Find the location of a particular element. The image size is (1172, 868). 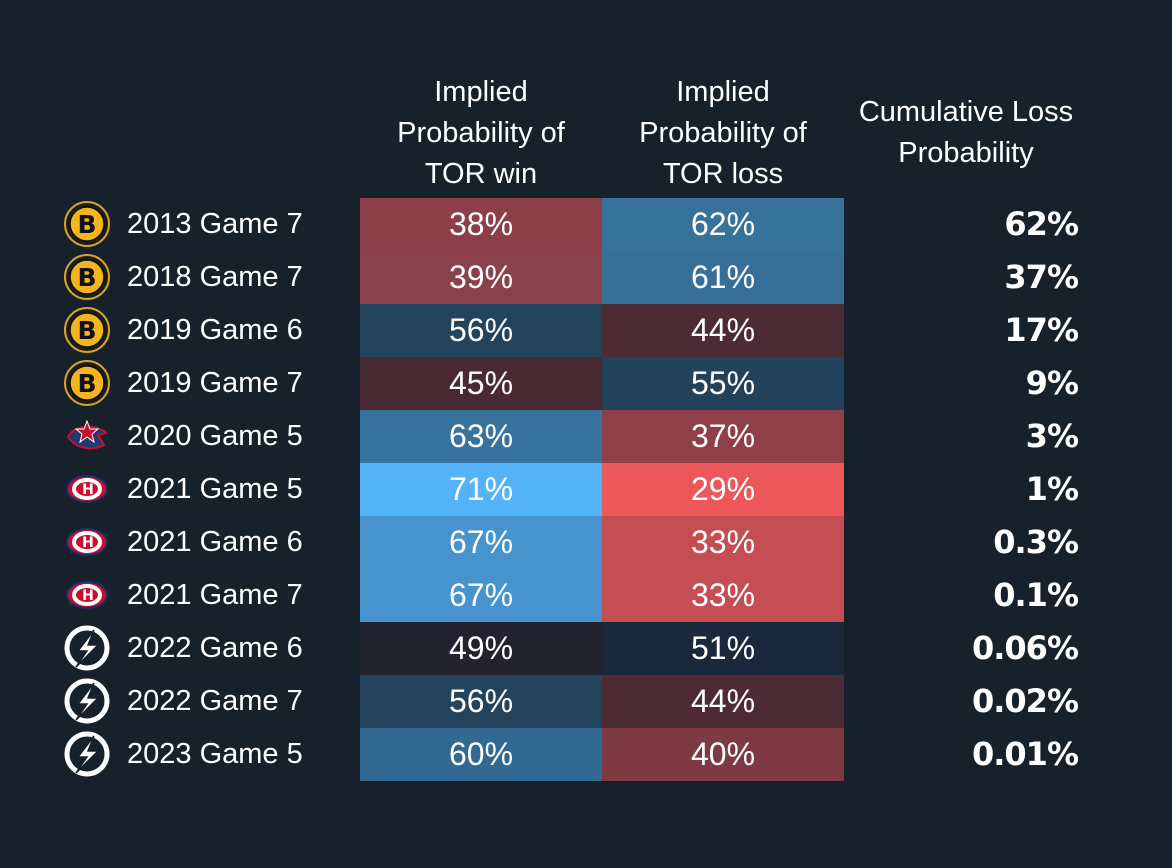

loss-probability-cell: 62% is located at coordinates (723, 224).